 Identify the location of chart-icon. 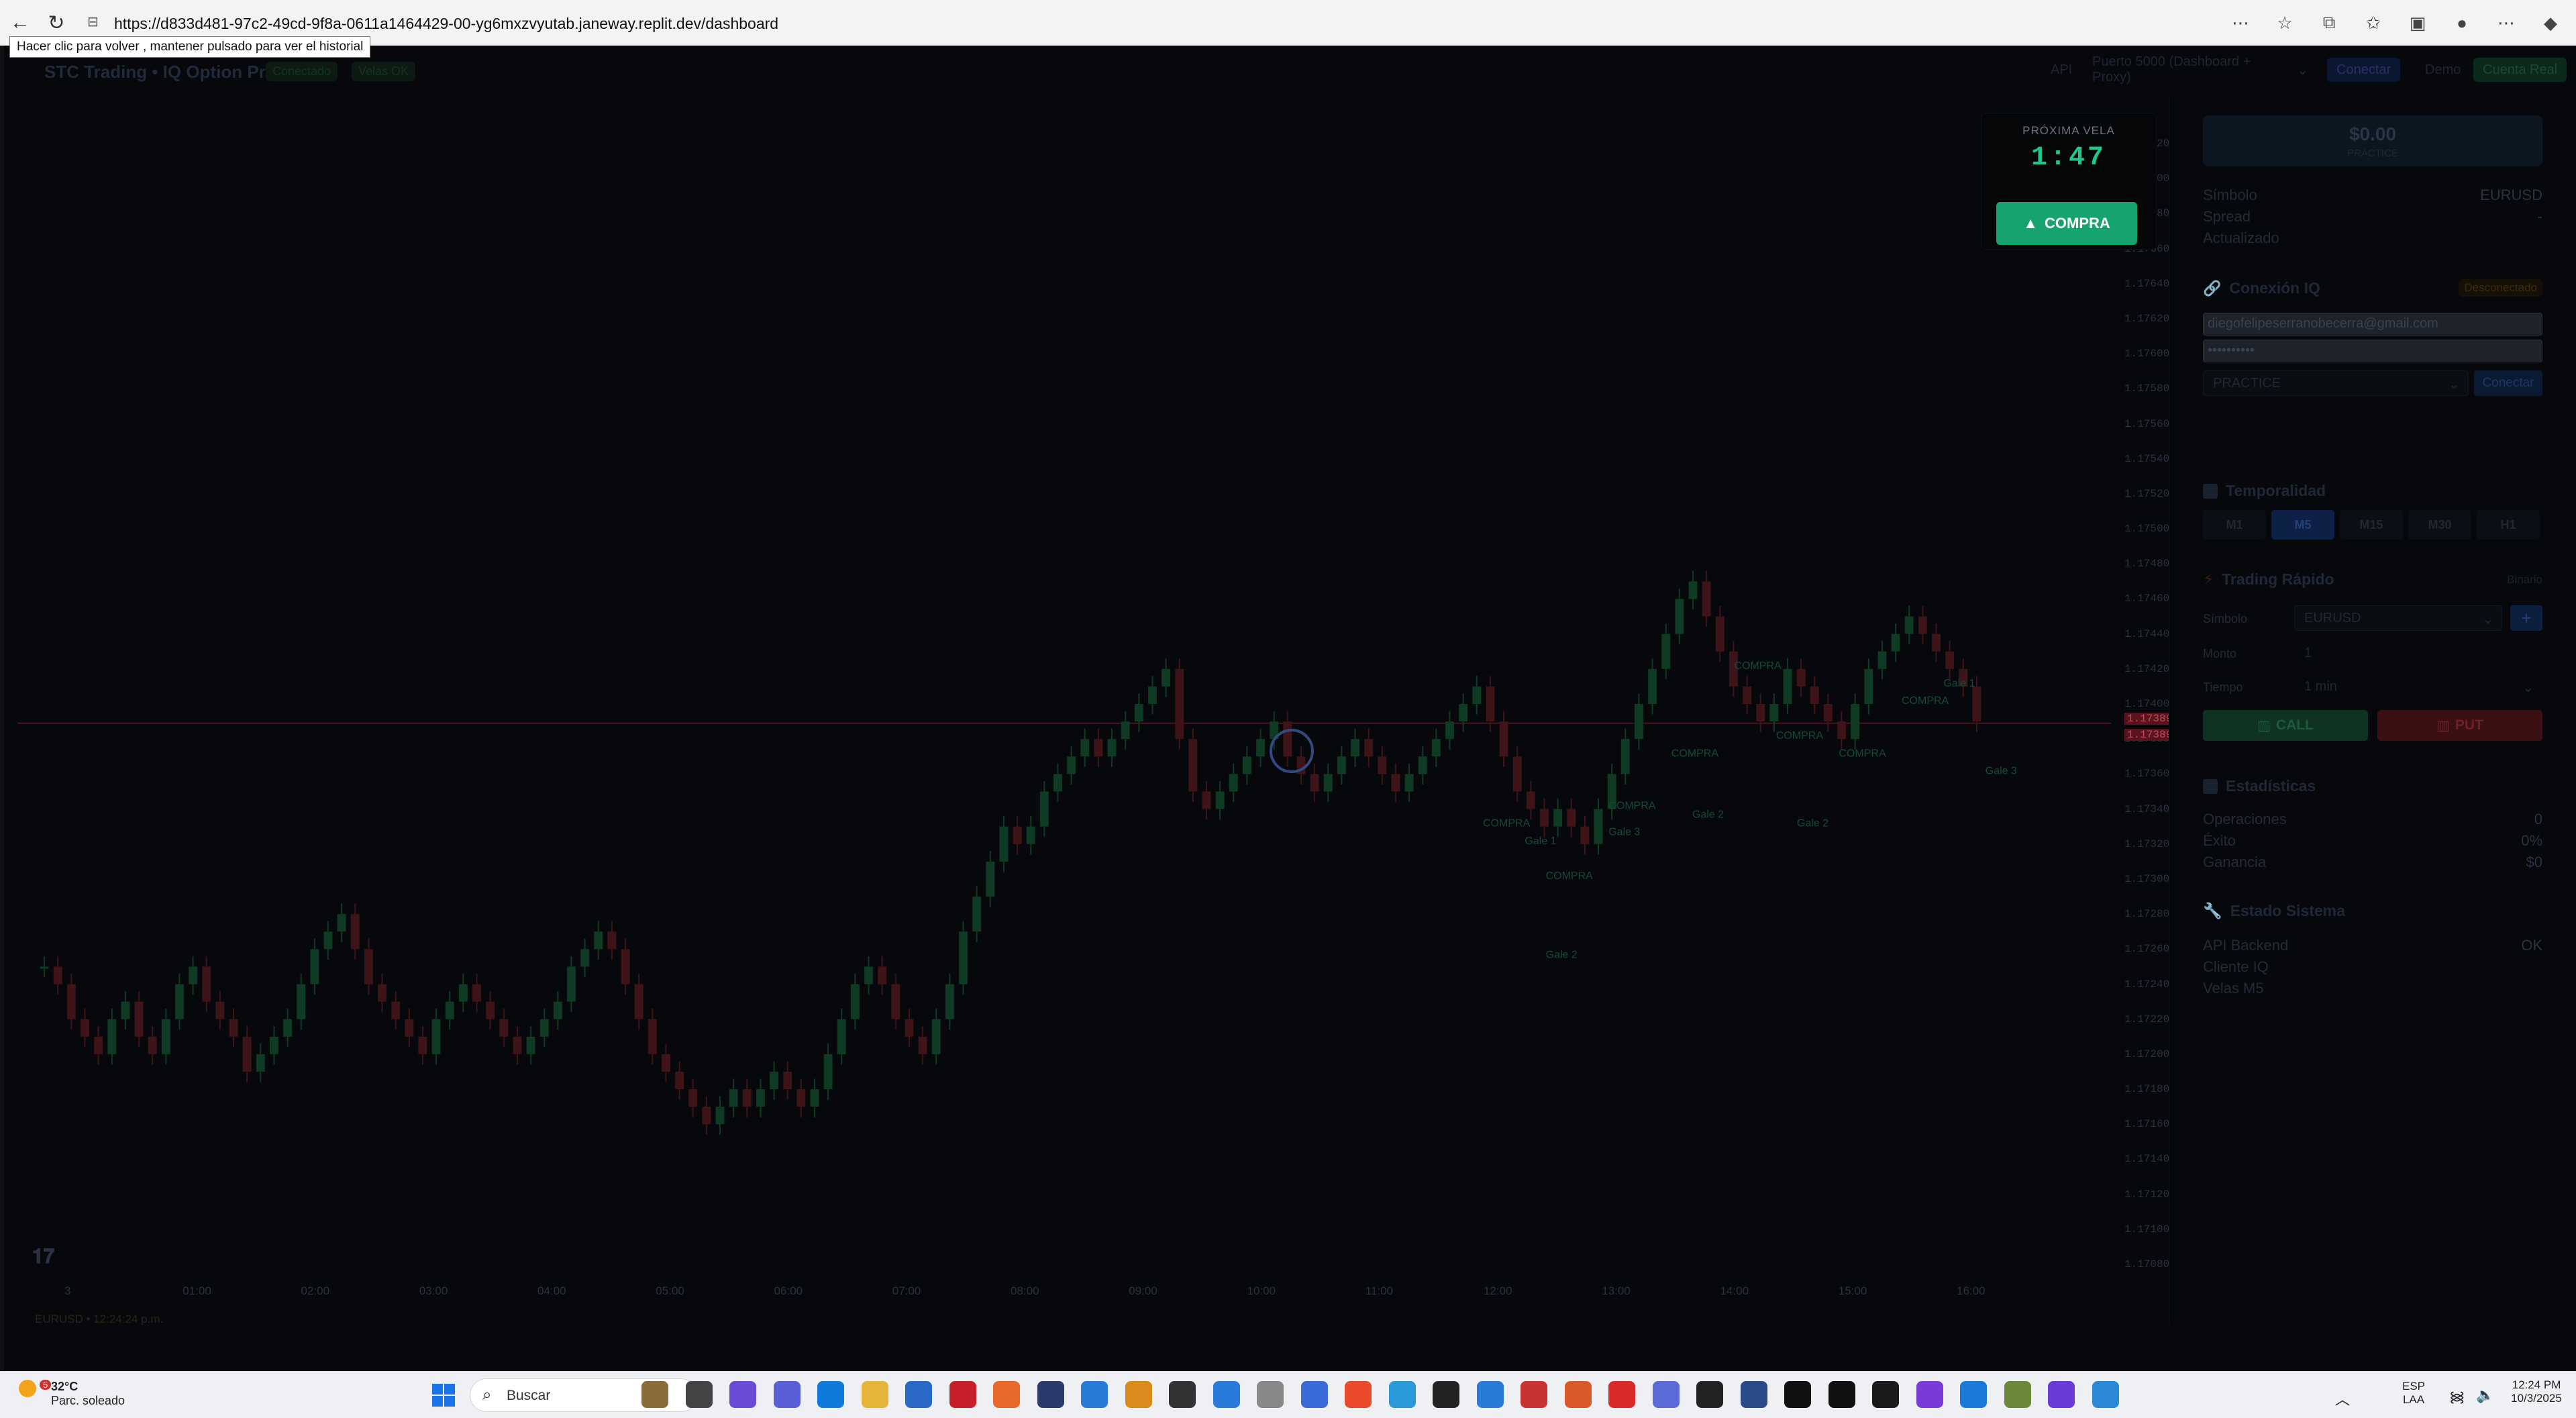
(2210, 786).